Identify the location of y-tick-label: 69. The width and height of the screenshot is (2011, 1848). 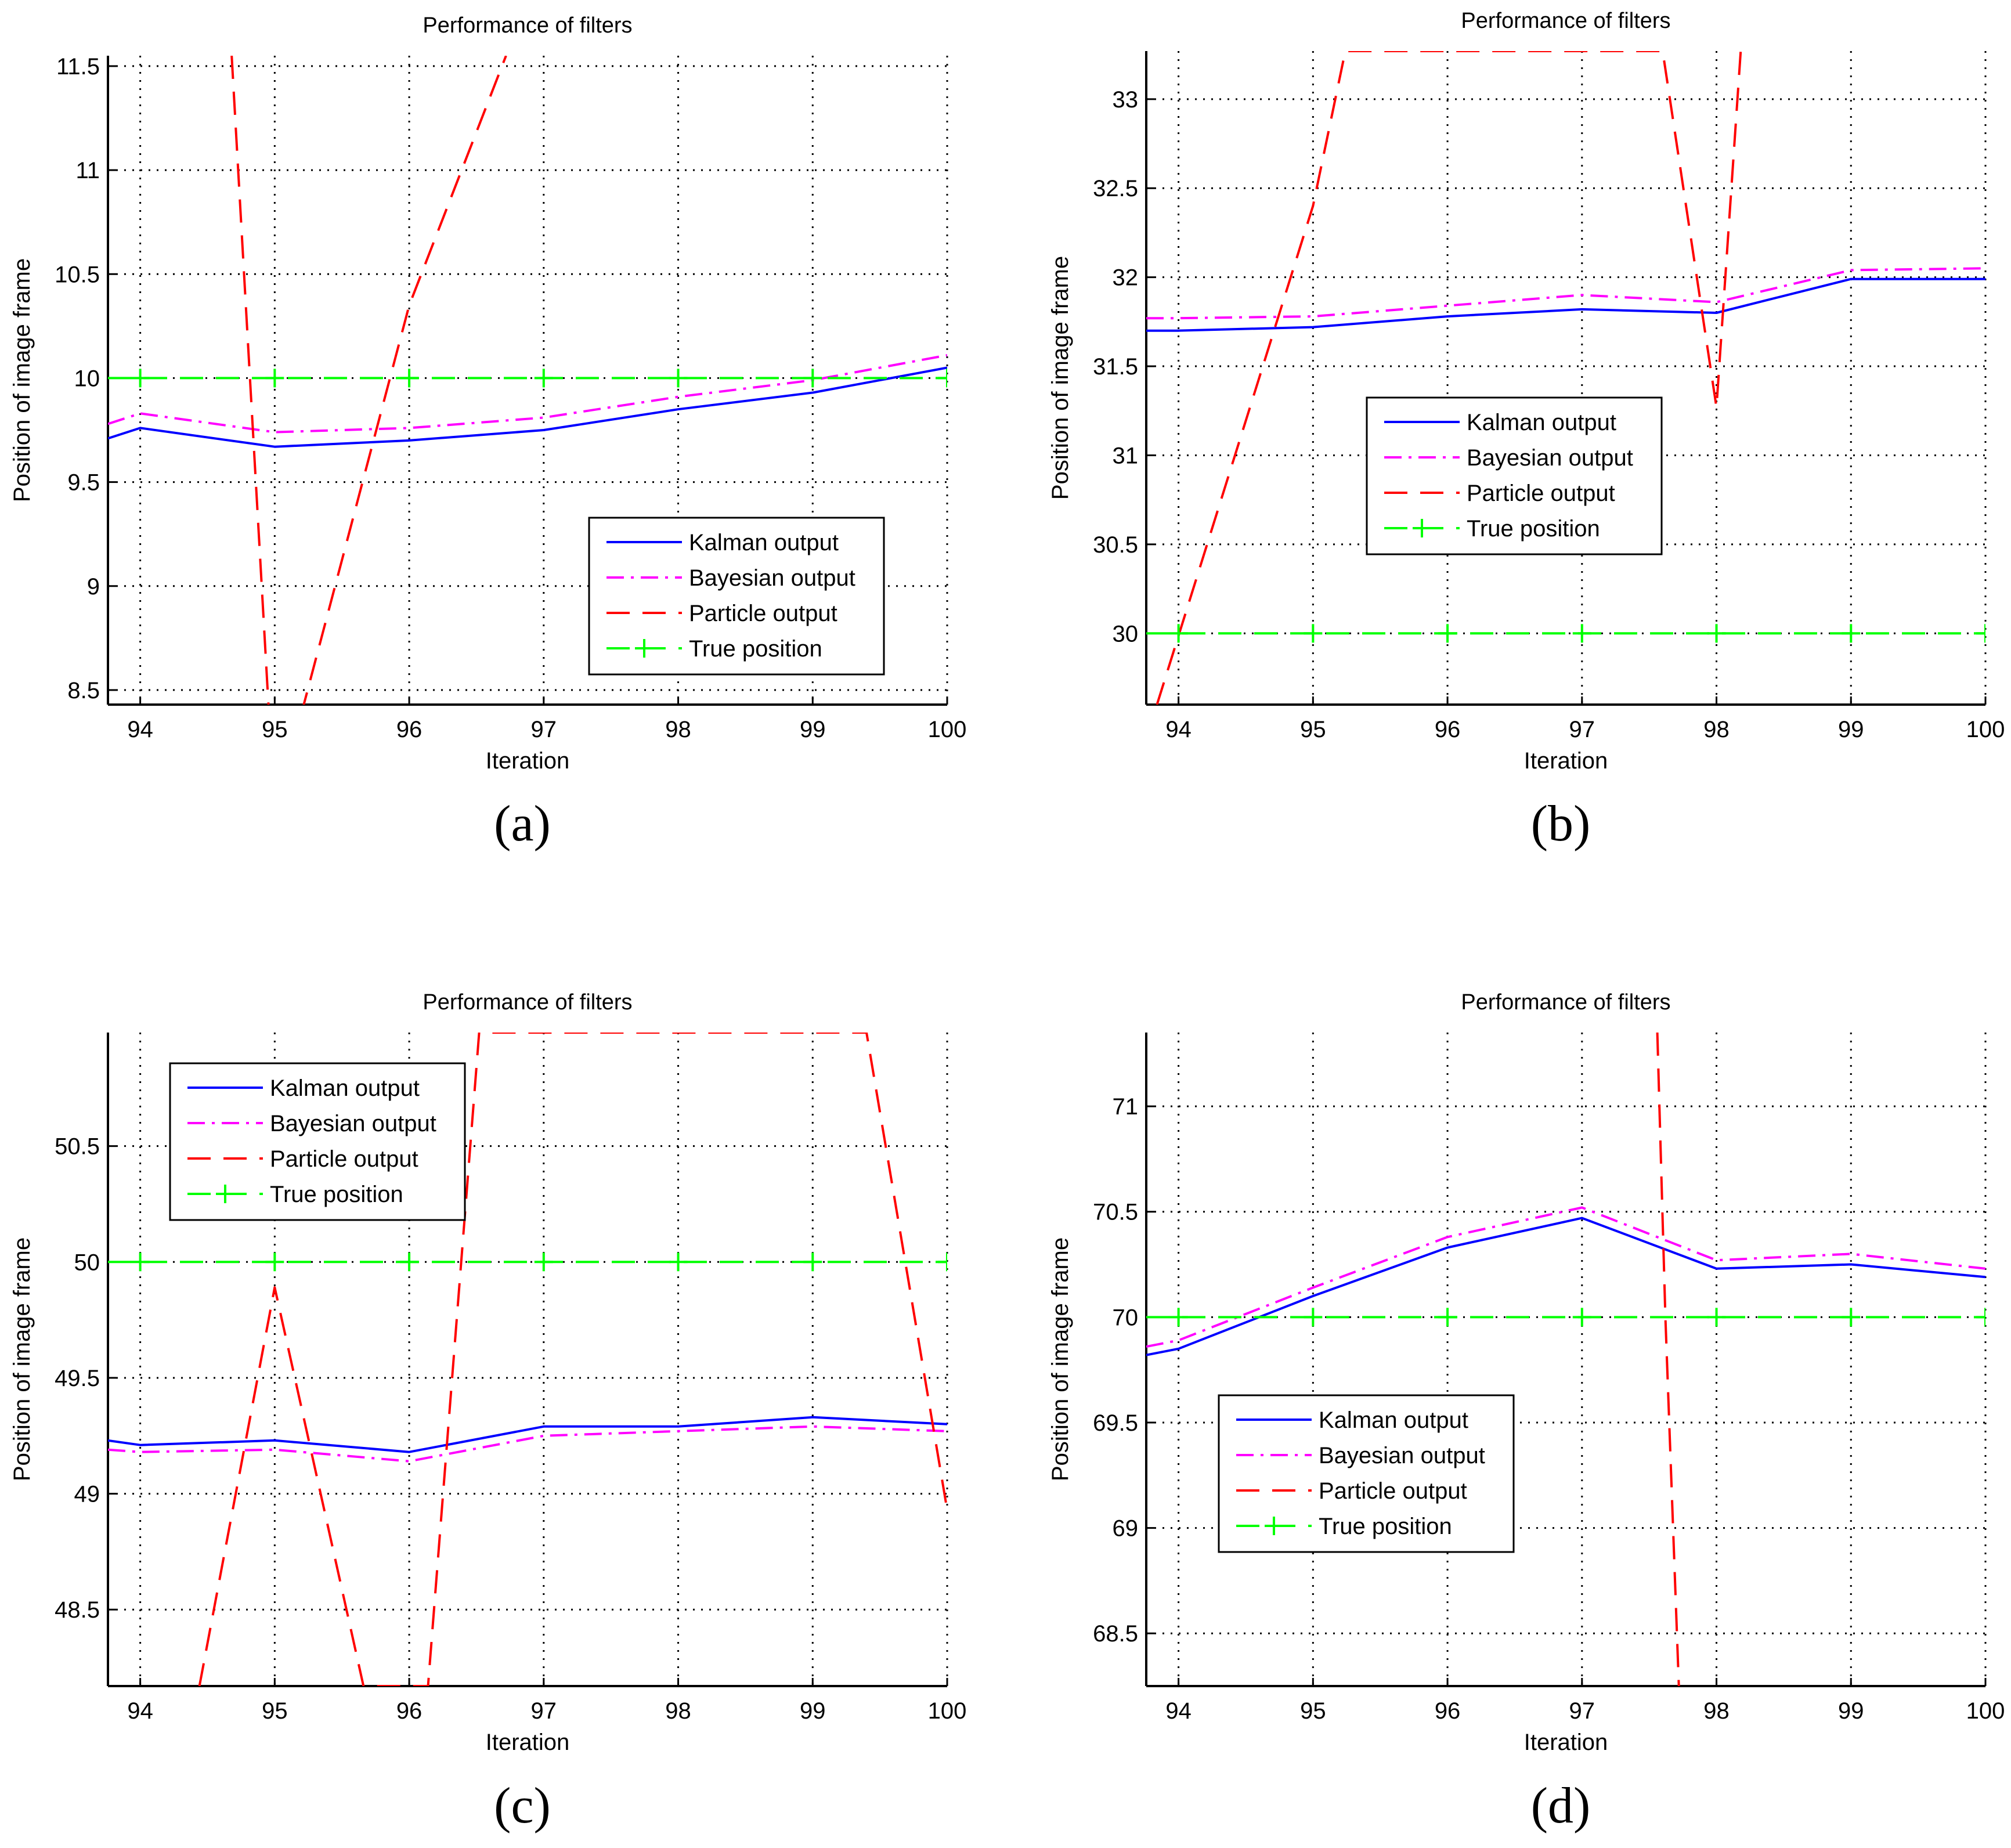
(1126, 1529).